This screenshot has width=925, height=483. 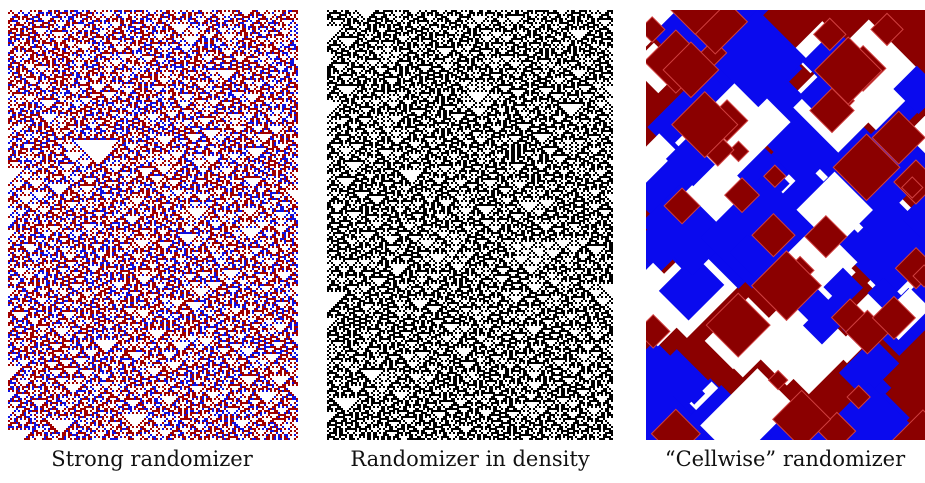 What do you see at coordinates (152, 459) in the screenshot?
I see `caption: Strong randomizer` at bounding box center [152, 459].